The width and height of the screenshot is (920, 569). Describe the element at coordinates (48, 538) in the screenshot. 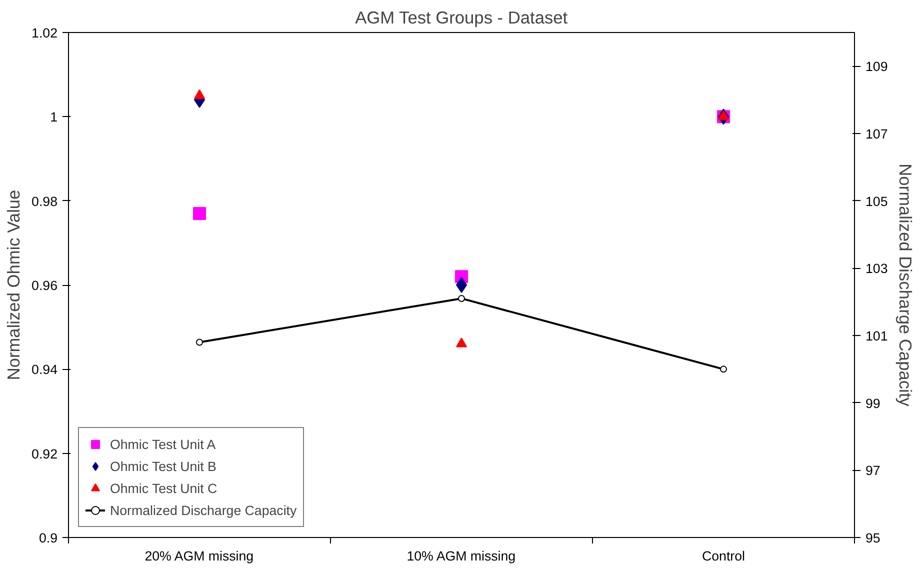

I see `y-tick-label: 0.9` at that location.